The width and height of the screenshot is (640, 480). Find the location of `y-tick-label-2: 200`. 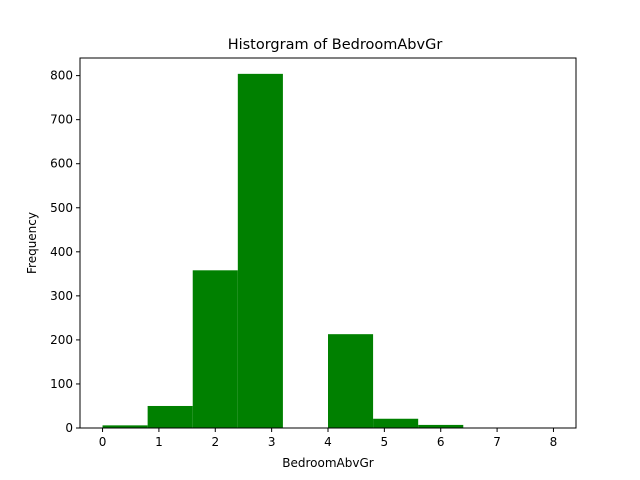

y-tick-label-2: 200 is located at coordinates (61, 340).